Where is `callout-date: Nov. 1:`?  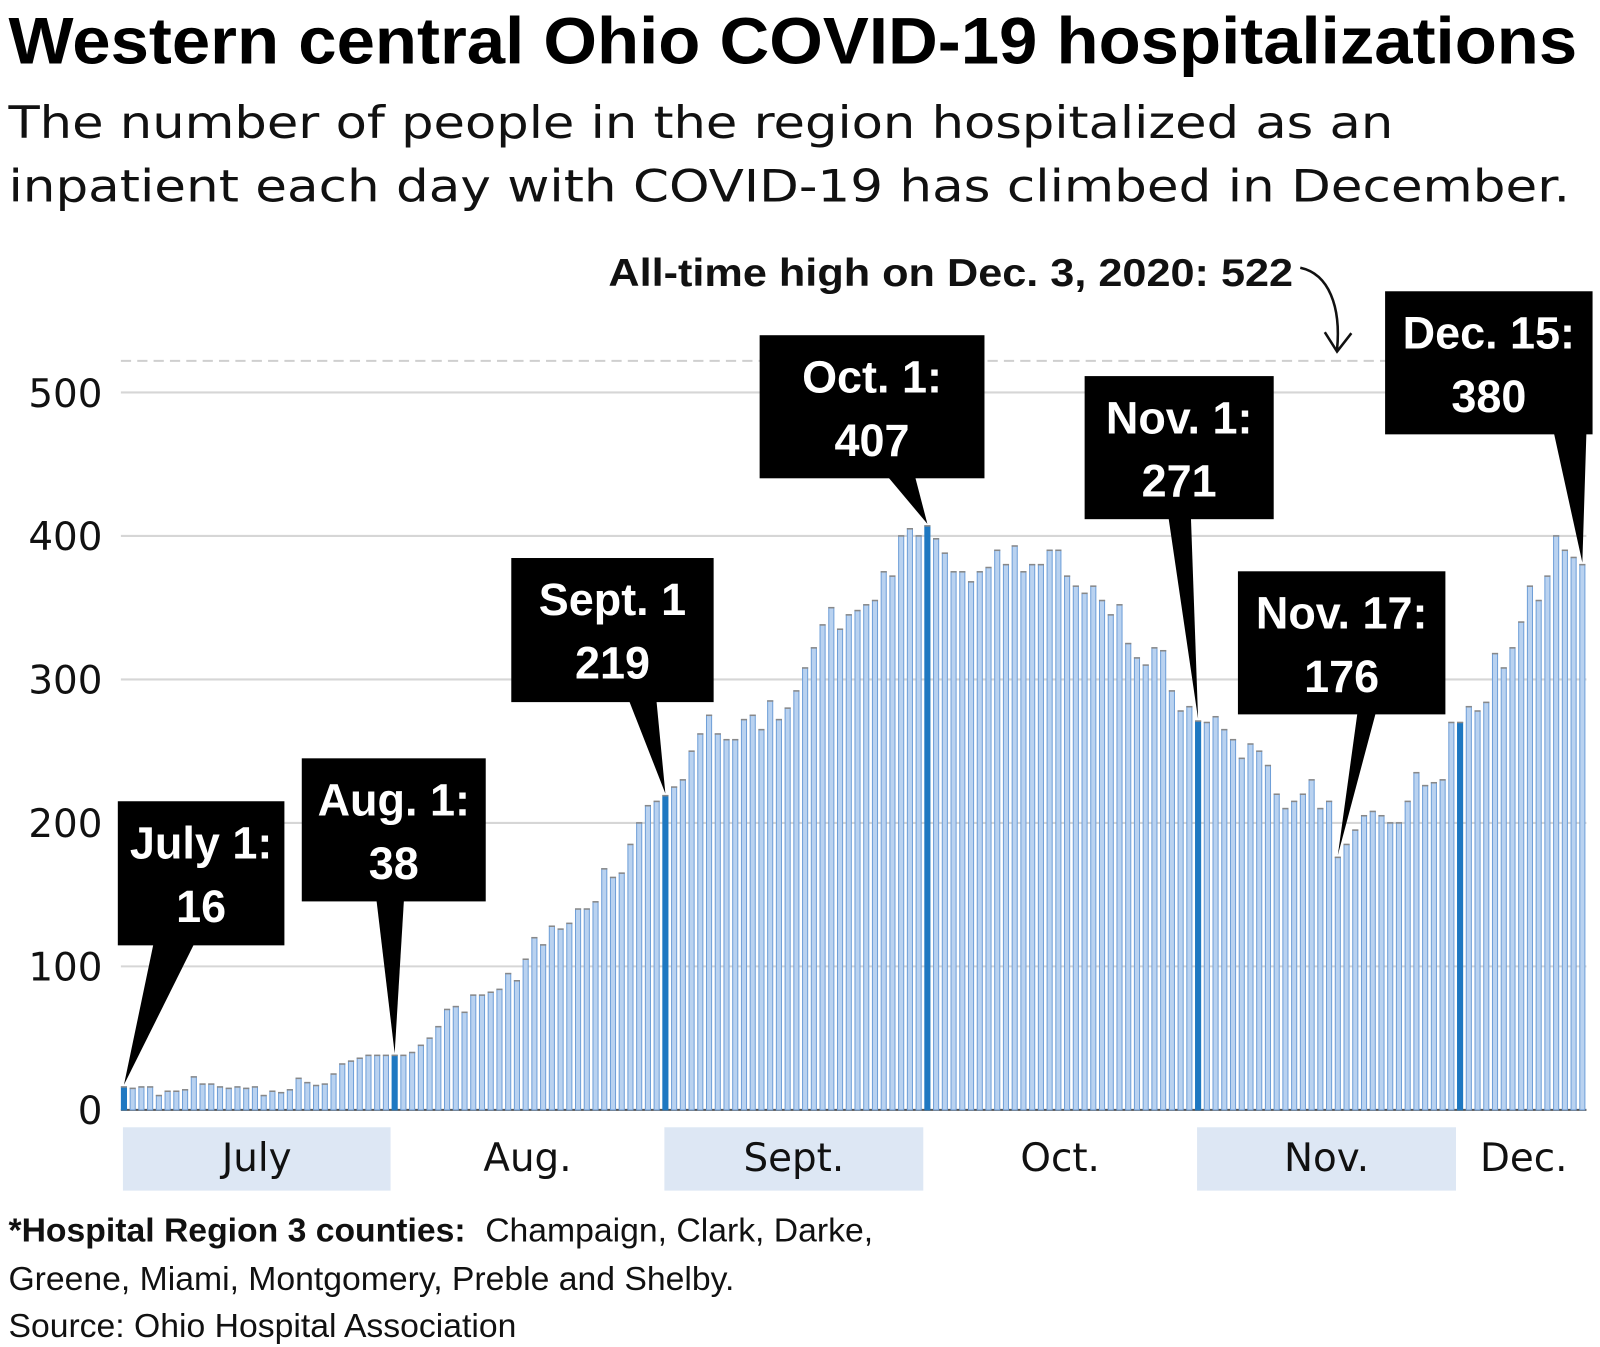
callout-date: Nov. 1: is located at coordinates (1179, 417).